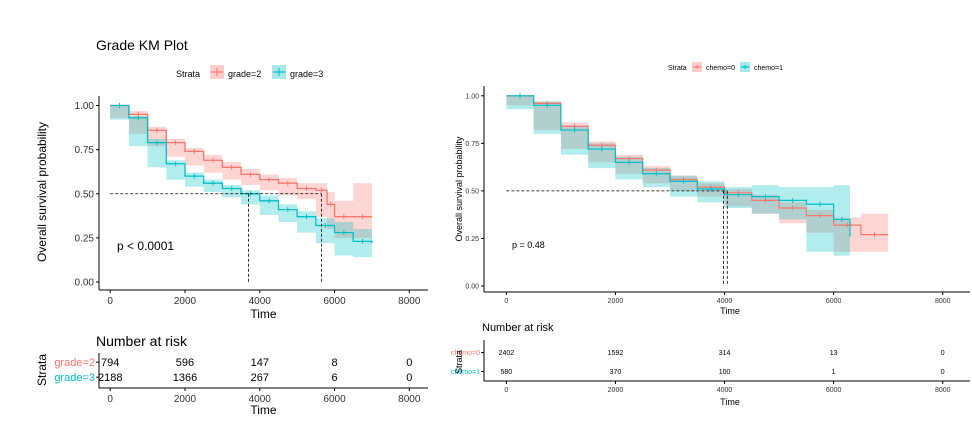 The height and width of the screenshot is (421, 972). I want to click on risk-value: 580, so click(507, 372).